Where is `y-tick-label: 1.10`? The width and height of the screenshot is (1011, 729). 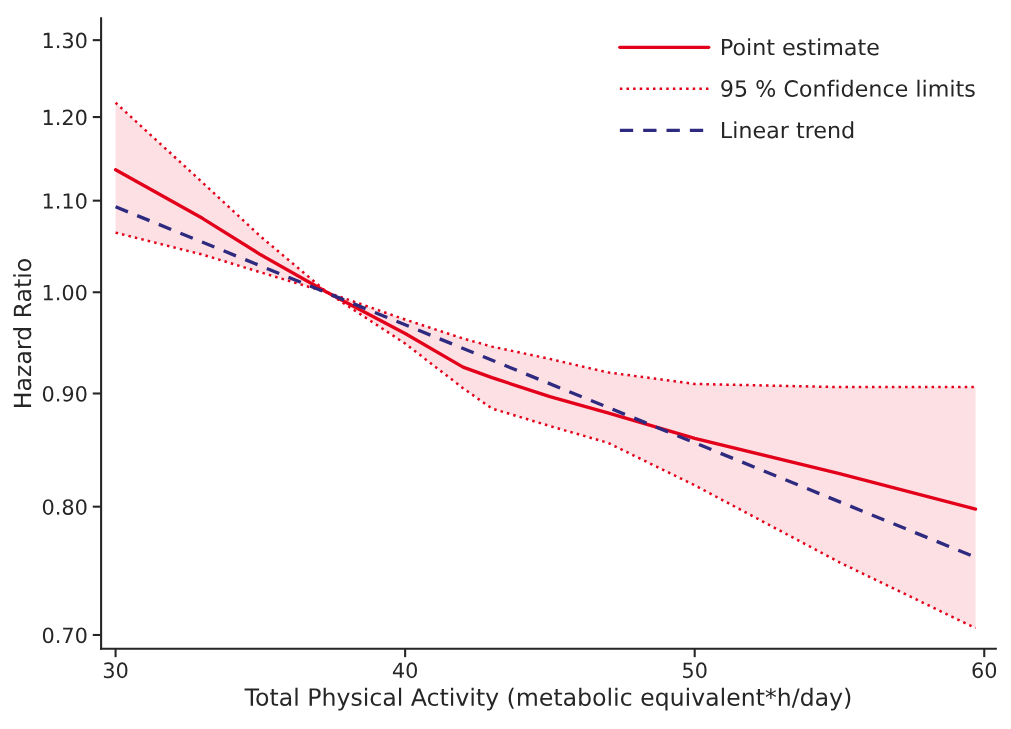
y-tick-label: 1.10 is located at coordinates (65, 201).